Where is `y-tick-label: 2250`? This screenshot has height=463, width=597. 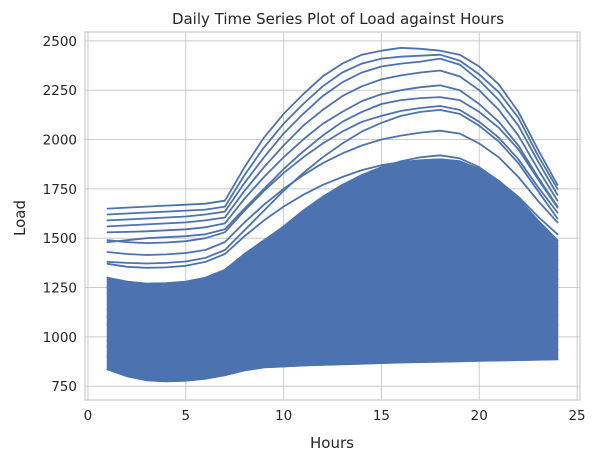
y-tick-label: 2250 is located at coordinates (60, 91).